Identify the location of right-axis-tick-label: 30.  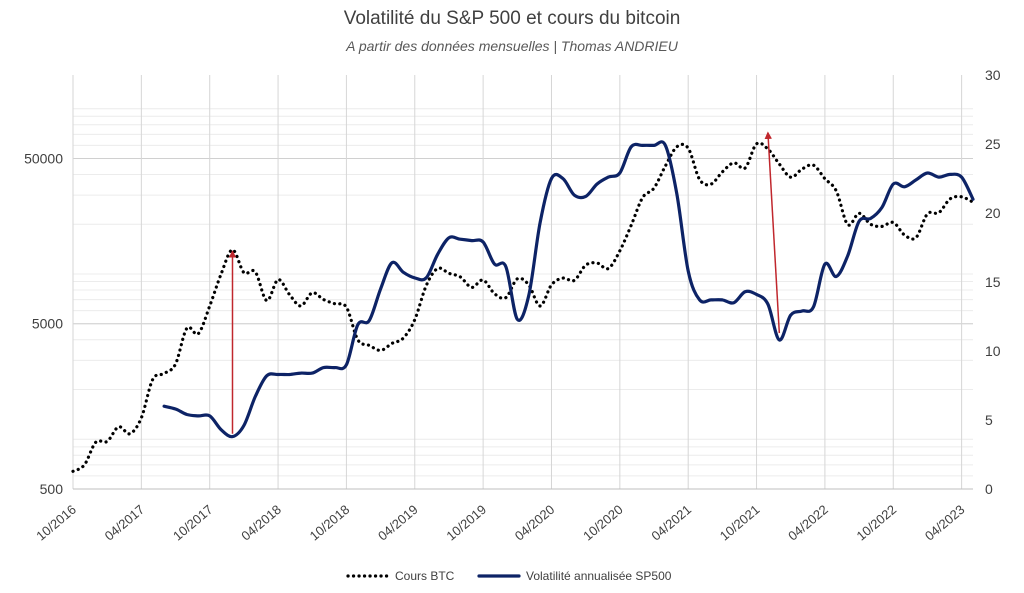
(993, 75).